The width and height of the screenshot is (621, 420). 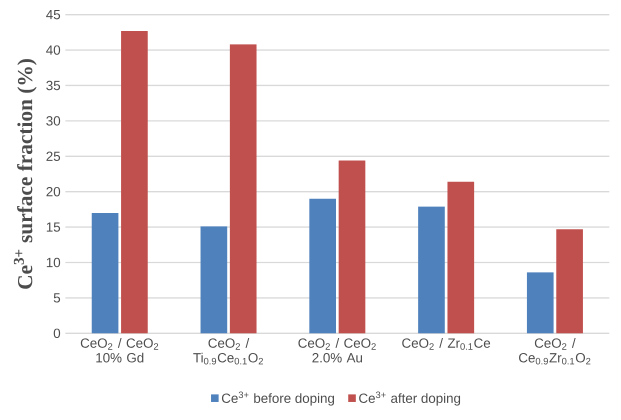 What do you see at coordinates (409, 399) in the screenshot?
I see `legend-label: Ce$^{3+}$ after doping` at bounding box center [409, 399].